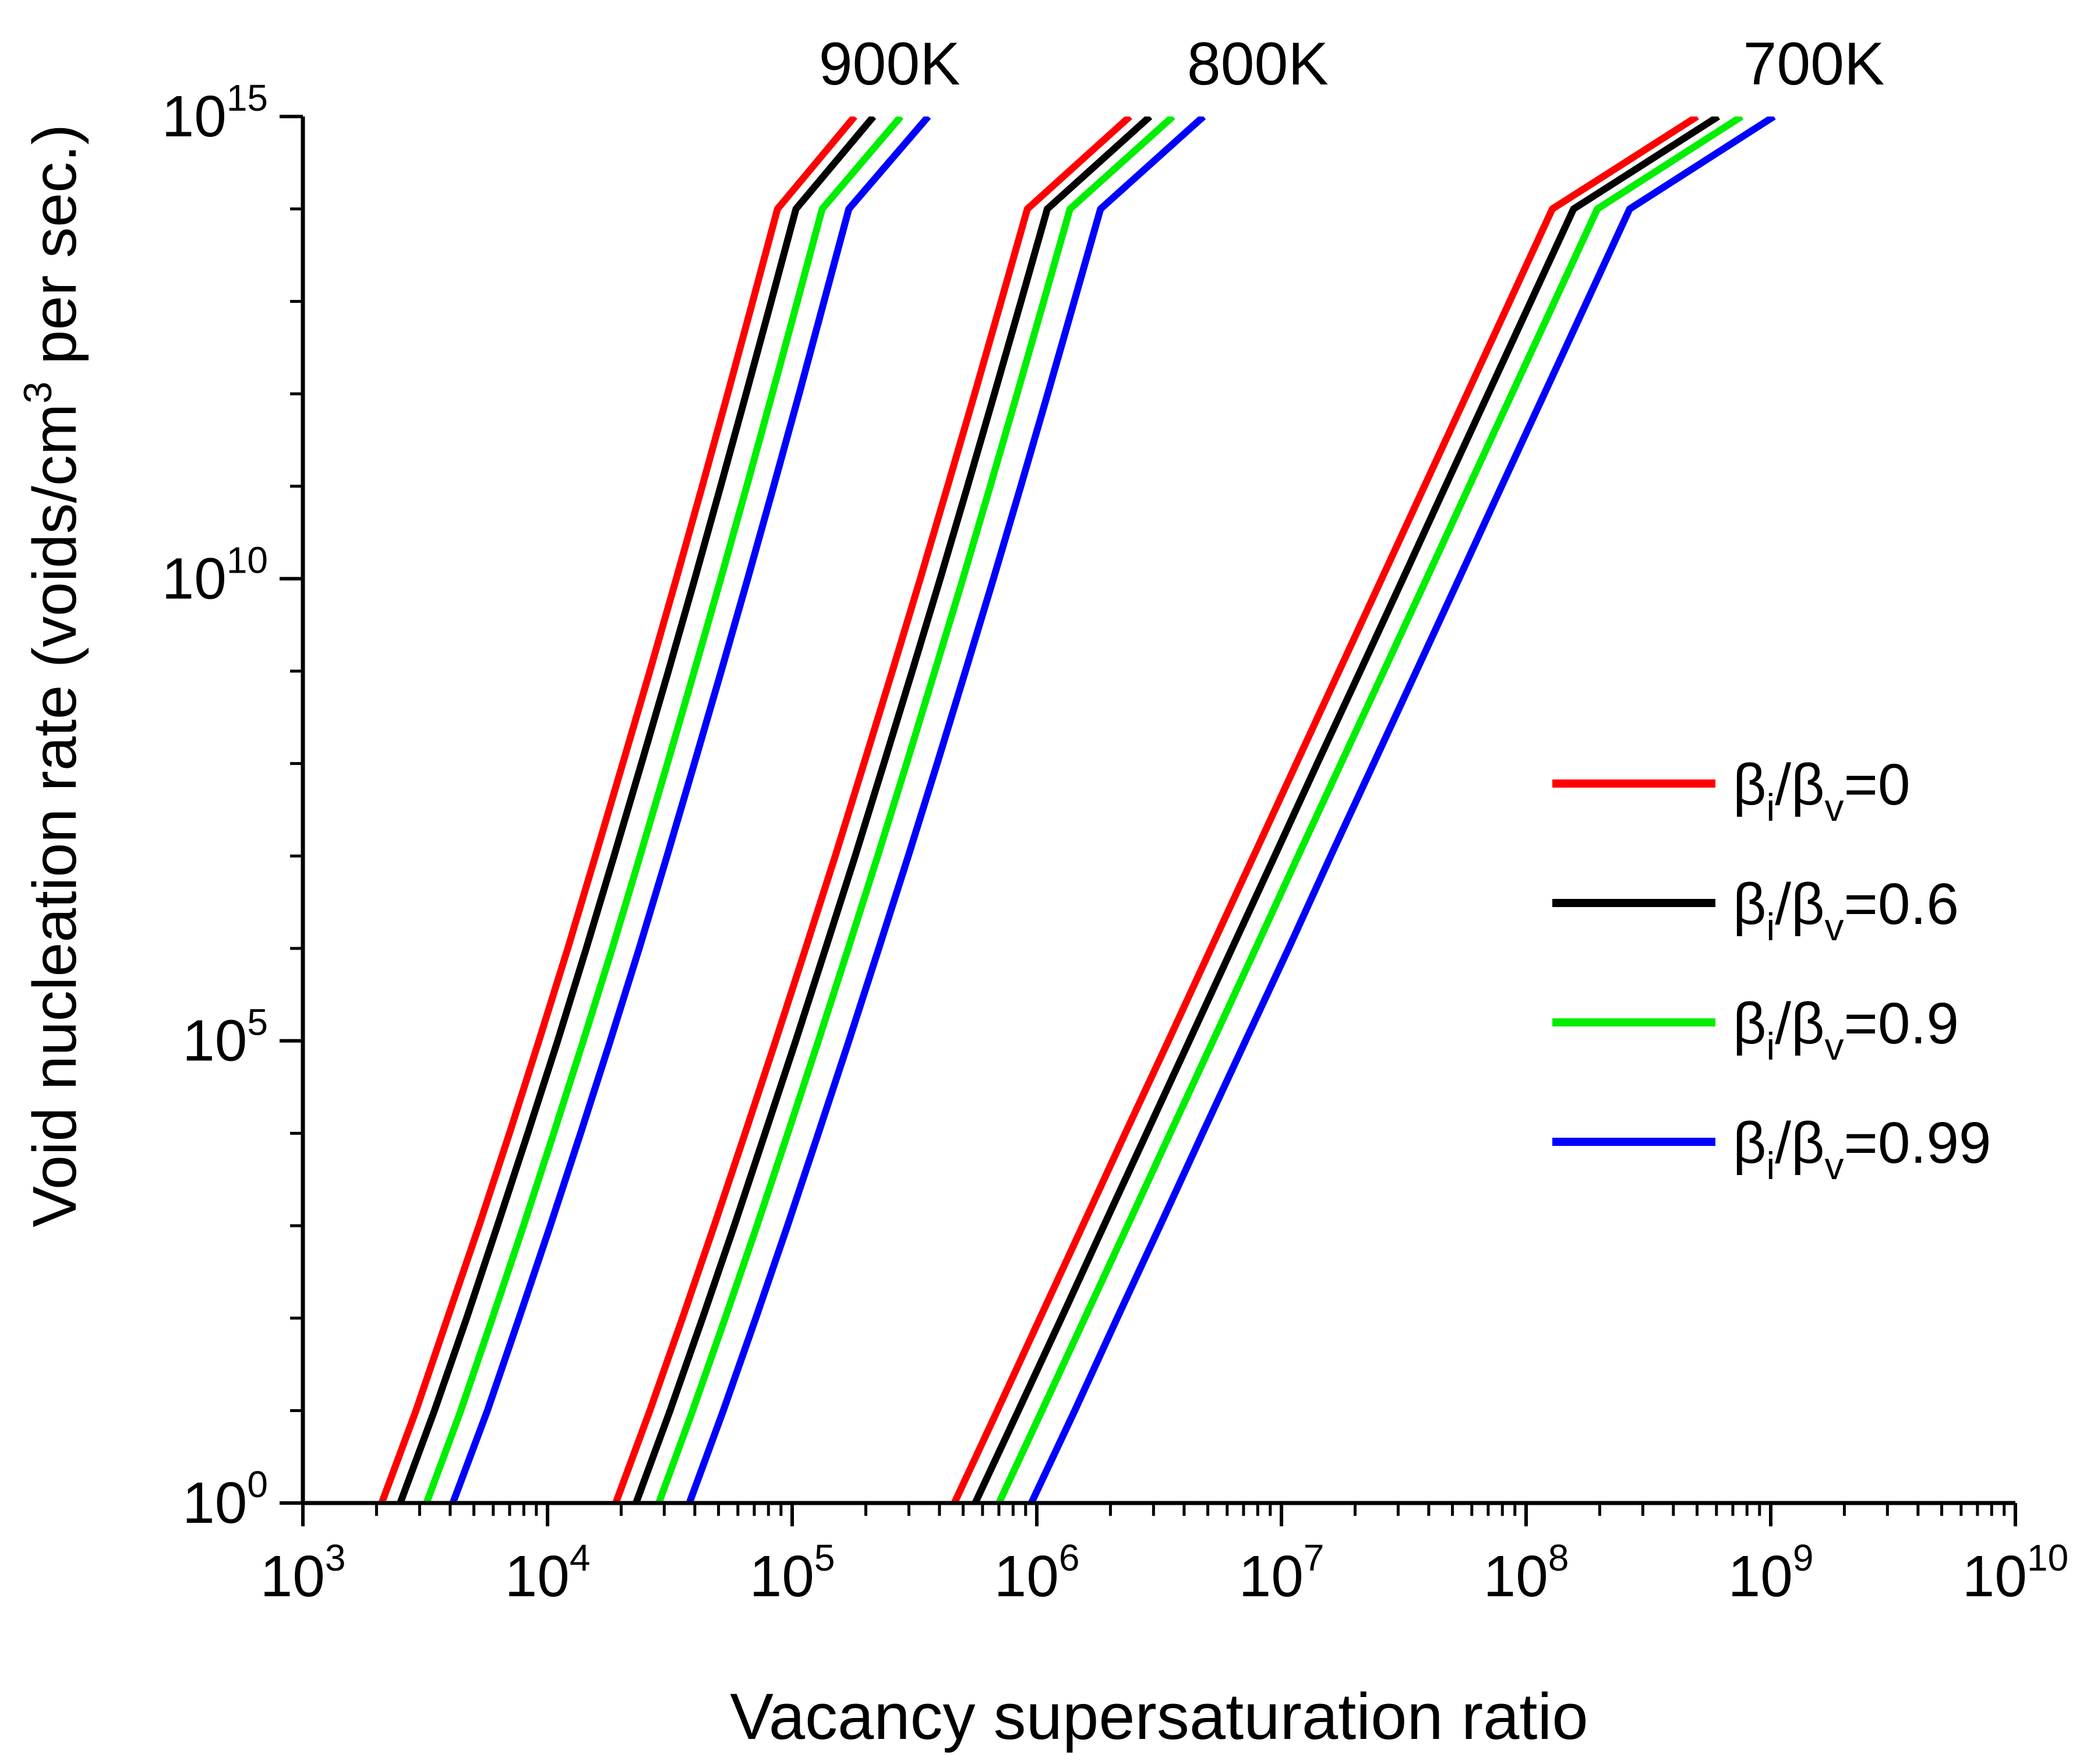  Describe the element at coordinates (1352, 64) in the screenshot. I see `annotations: 900K 800K 700K` at that location.